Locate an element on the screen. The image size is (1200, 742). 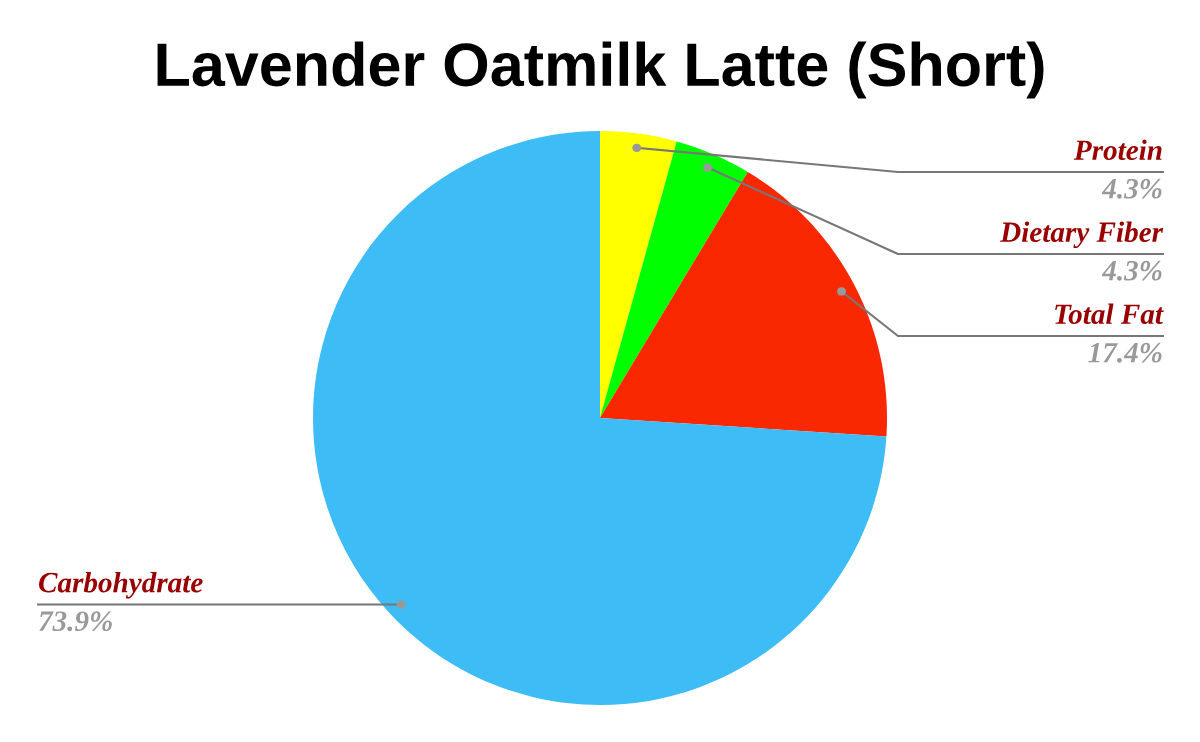
data-label: 73.9% is located at coordinates (75, 621).